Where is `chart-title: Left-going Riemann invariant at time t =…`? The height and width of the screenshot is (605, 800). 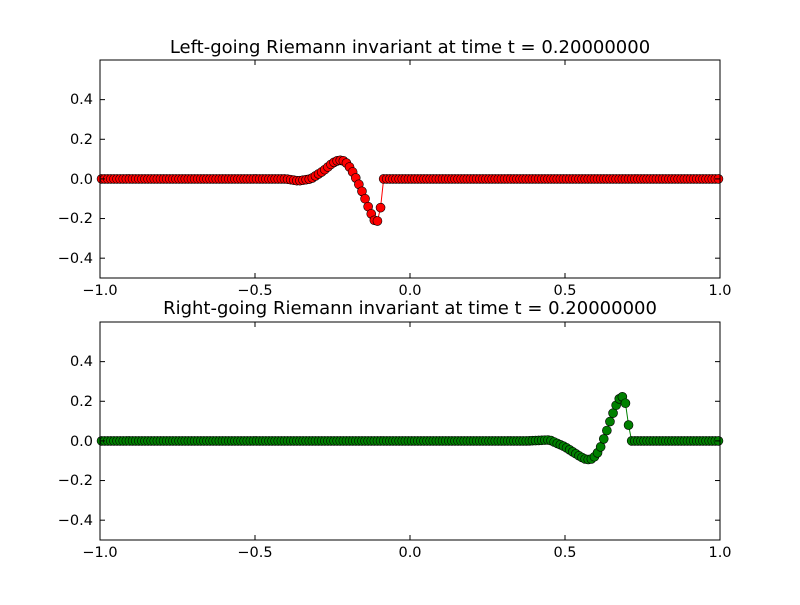
chart-title: Left-going Riemann invariant at time t =… is located at coordinates (410, 47).